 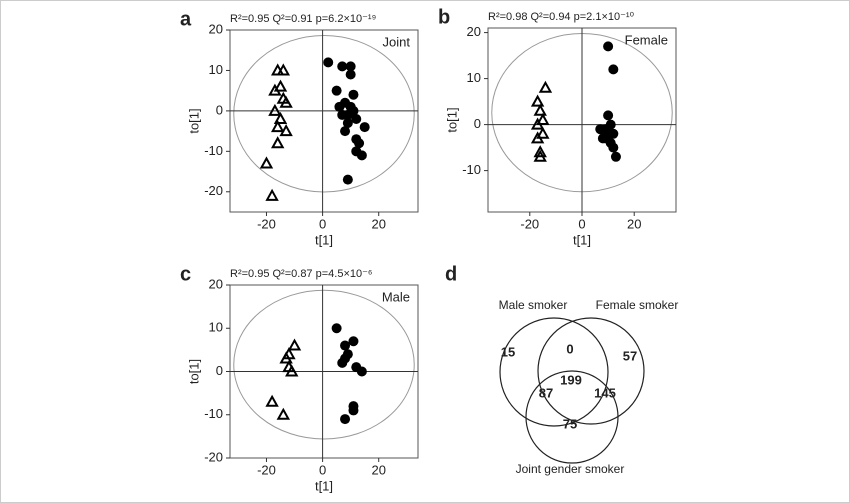 I want to click on region-count: 57, so click(x=630, y=355).